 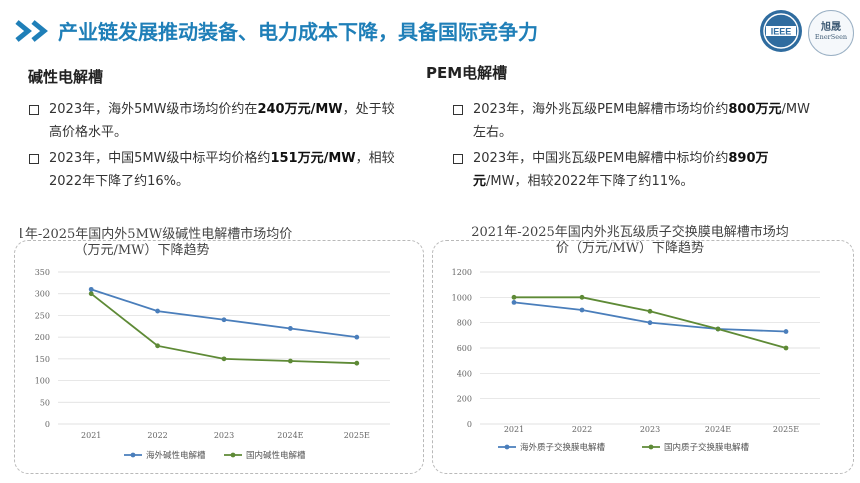 What do you see at coordinates (156, 234) in the screenshot?
I see `chart-title-line: 2021年-2025年国内外5MW级碱性电解槽市场均价` at bounding box center [156, 234].